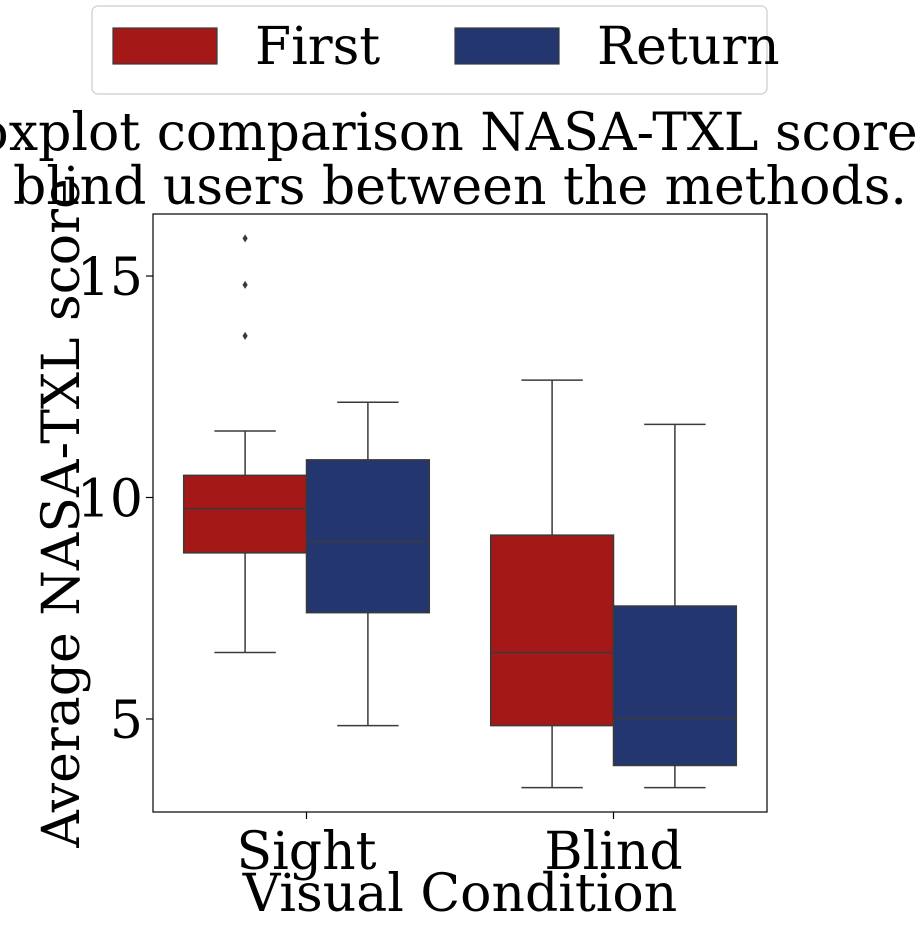 The height and width of the screenshot is (928, 920). Describe the element at coordinates (110, 278) in the screenshot. I see `y-tick-label: 15` at that location.